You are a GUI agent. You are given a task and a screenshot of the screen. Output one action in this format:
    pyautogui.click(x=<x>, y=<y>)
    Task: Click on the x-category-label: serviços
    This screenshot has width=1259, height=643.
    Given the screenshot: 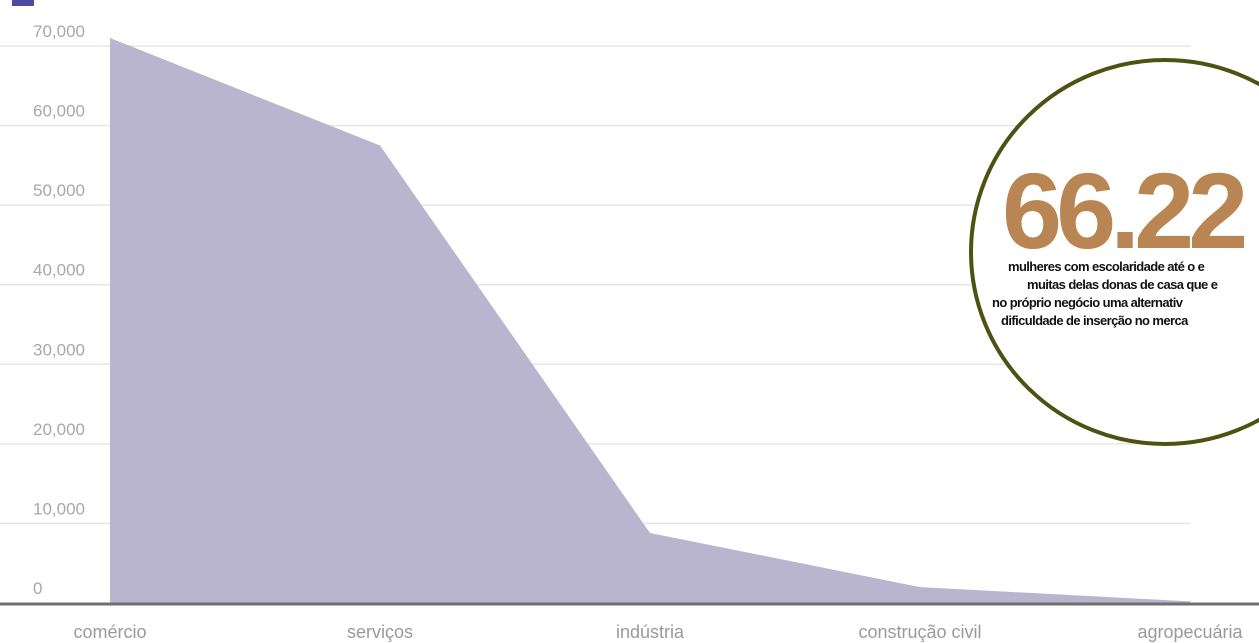 What is the action you would take?
    pyautogui.click(x=380, y=632)
    